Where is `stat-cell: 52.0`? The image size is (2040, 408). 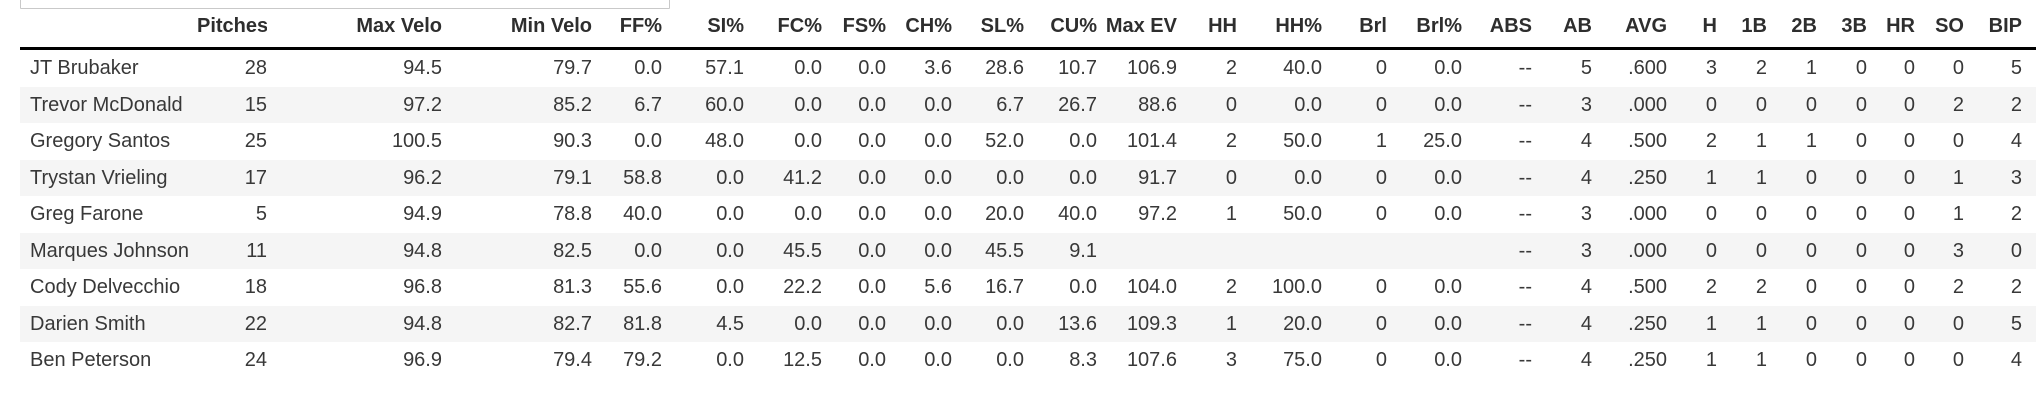 stat-cell: 52.0 is located at coordinates (1004, 141).